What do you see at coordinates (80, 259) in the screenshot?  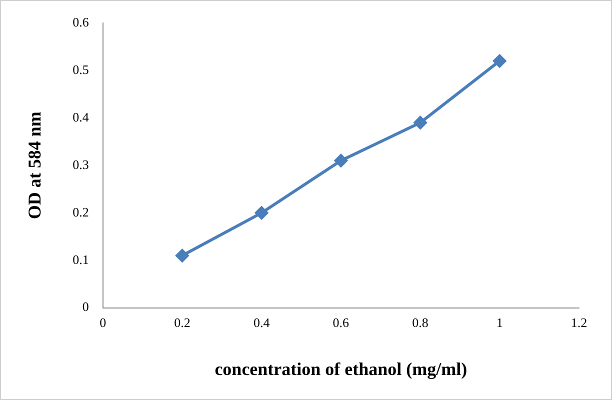 I see `y-tick-label: 0.1` at bounding box center [80, 259].